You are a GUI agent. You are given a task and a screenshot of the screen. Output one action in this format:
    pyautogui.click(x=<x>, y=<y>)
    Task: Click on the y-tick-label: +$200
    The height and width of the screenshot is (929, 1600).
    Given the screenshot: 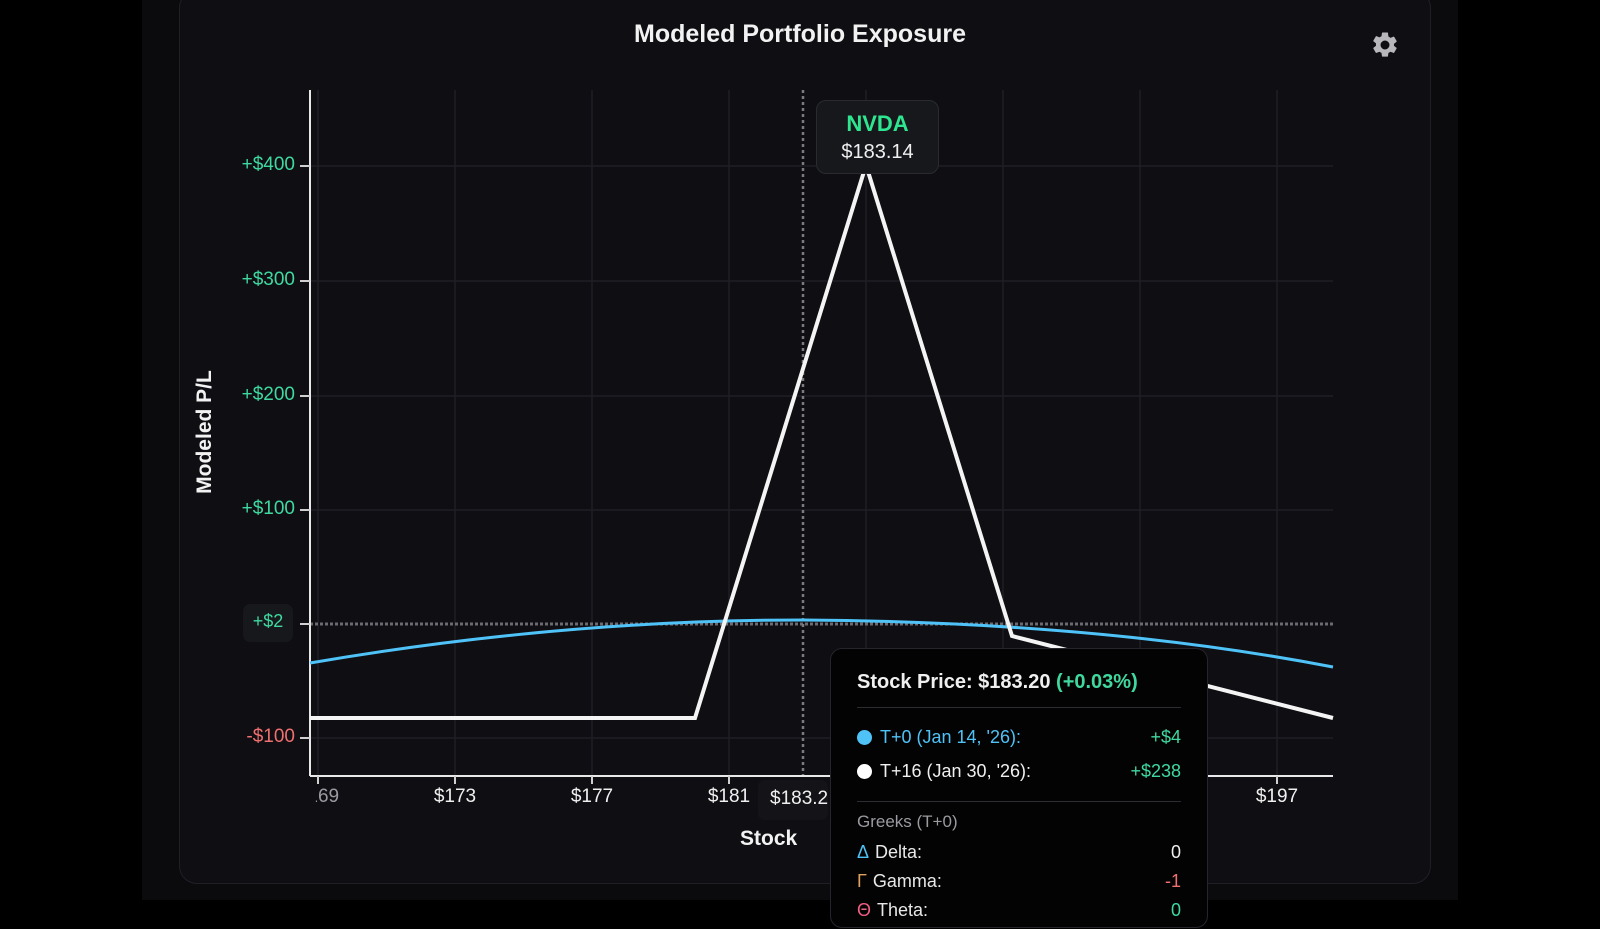 What is the action you would take?
    pyautogui.click(x=268, y=394)
    